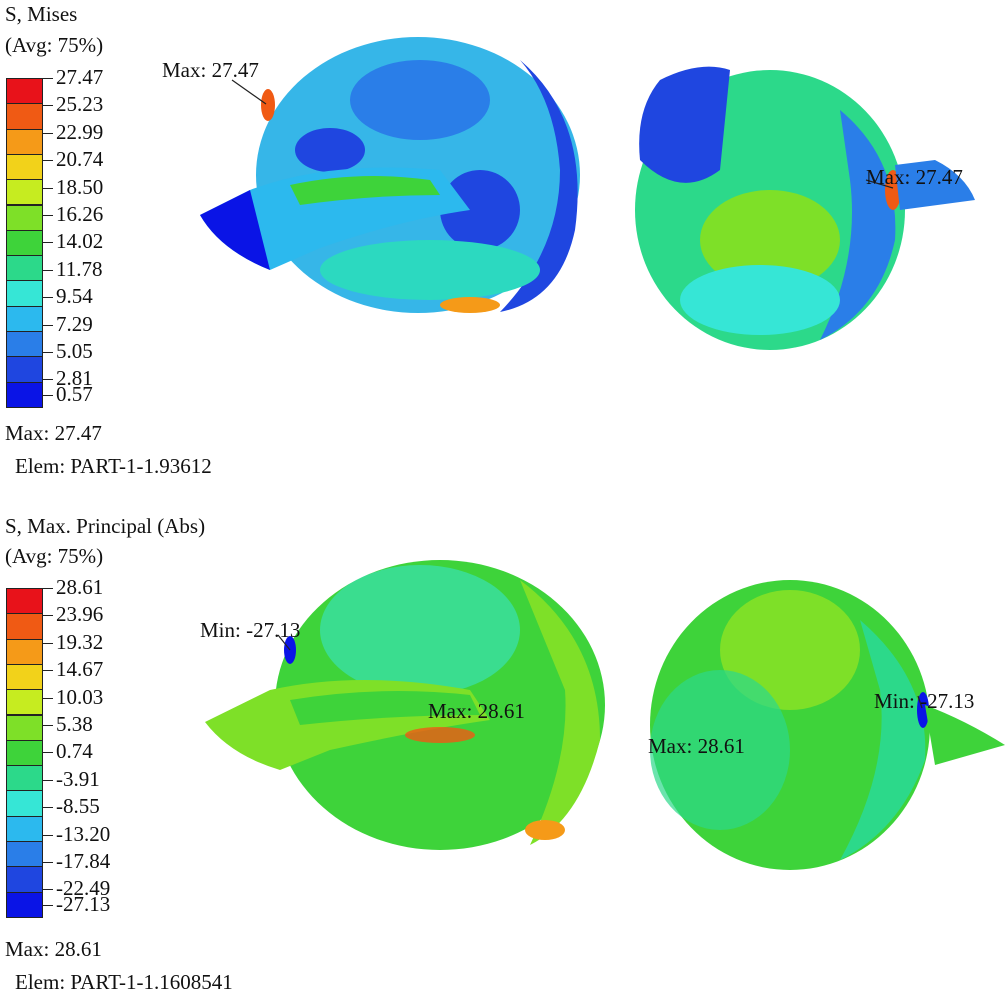  What do you see at coordinates (41, 14) in the screenshot?
I see `mises-legend-title: S, Mises` at bounding box center [41, 14].